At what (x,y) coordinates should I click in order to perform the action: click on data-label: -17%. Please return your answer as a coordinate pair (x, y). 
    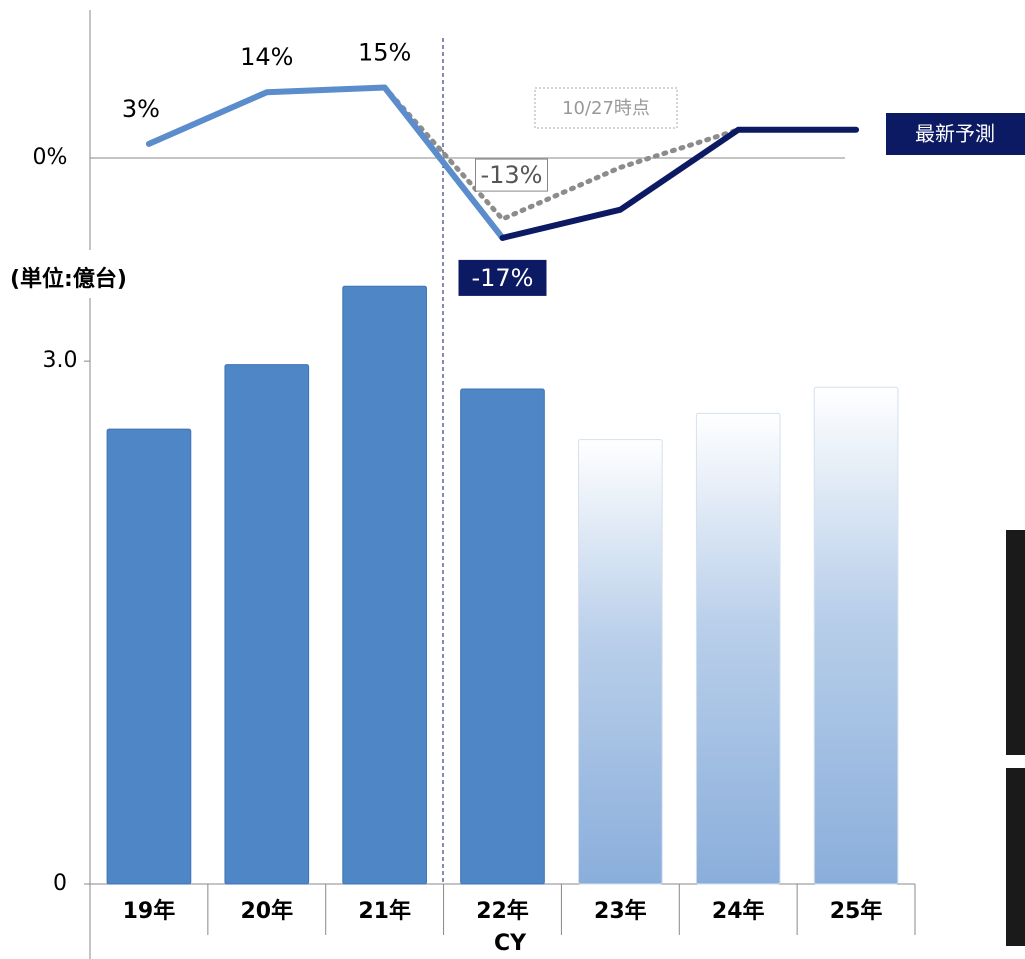
    Looking at the image, I should click on (502, 278).